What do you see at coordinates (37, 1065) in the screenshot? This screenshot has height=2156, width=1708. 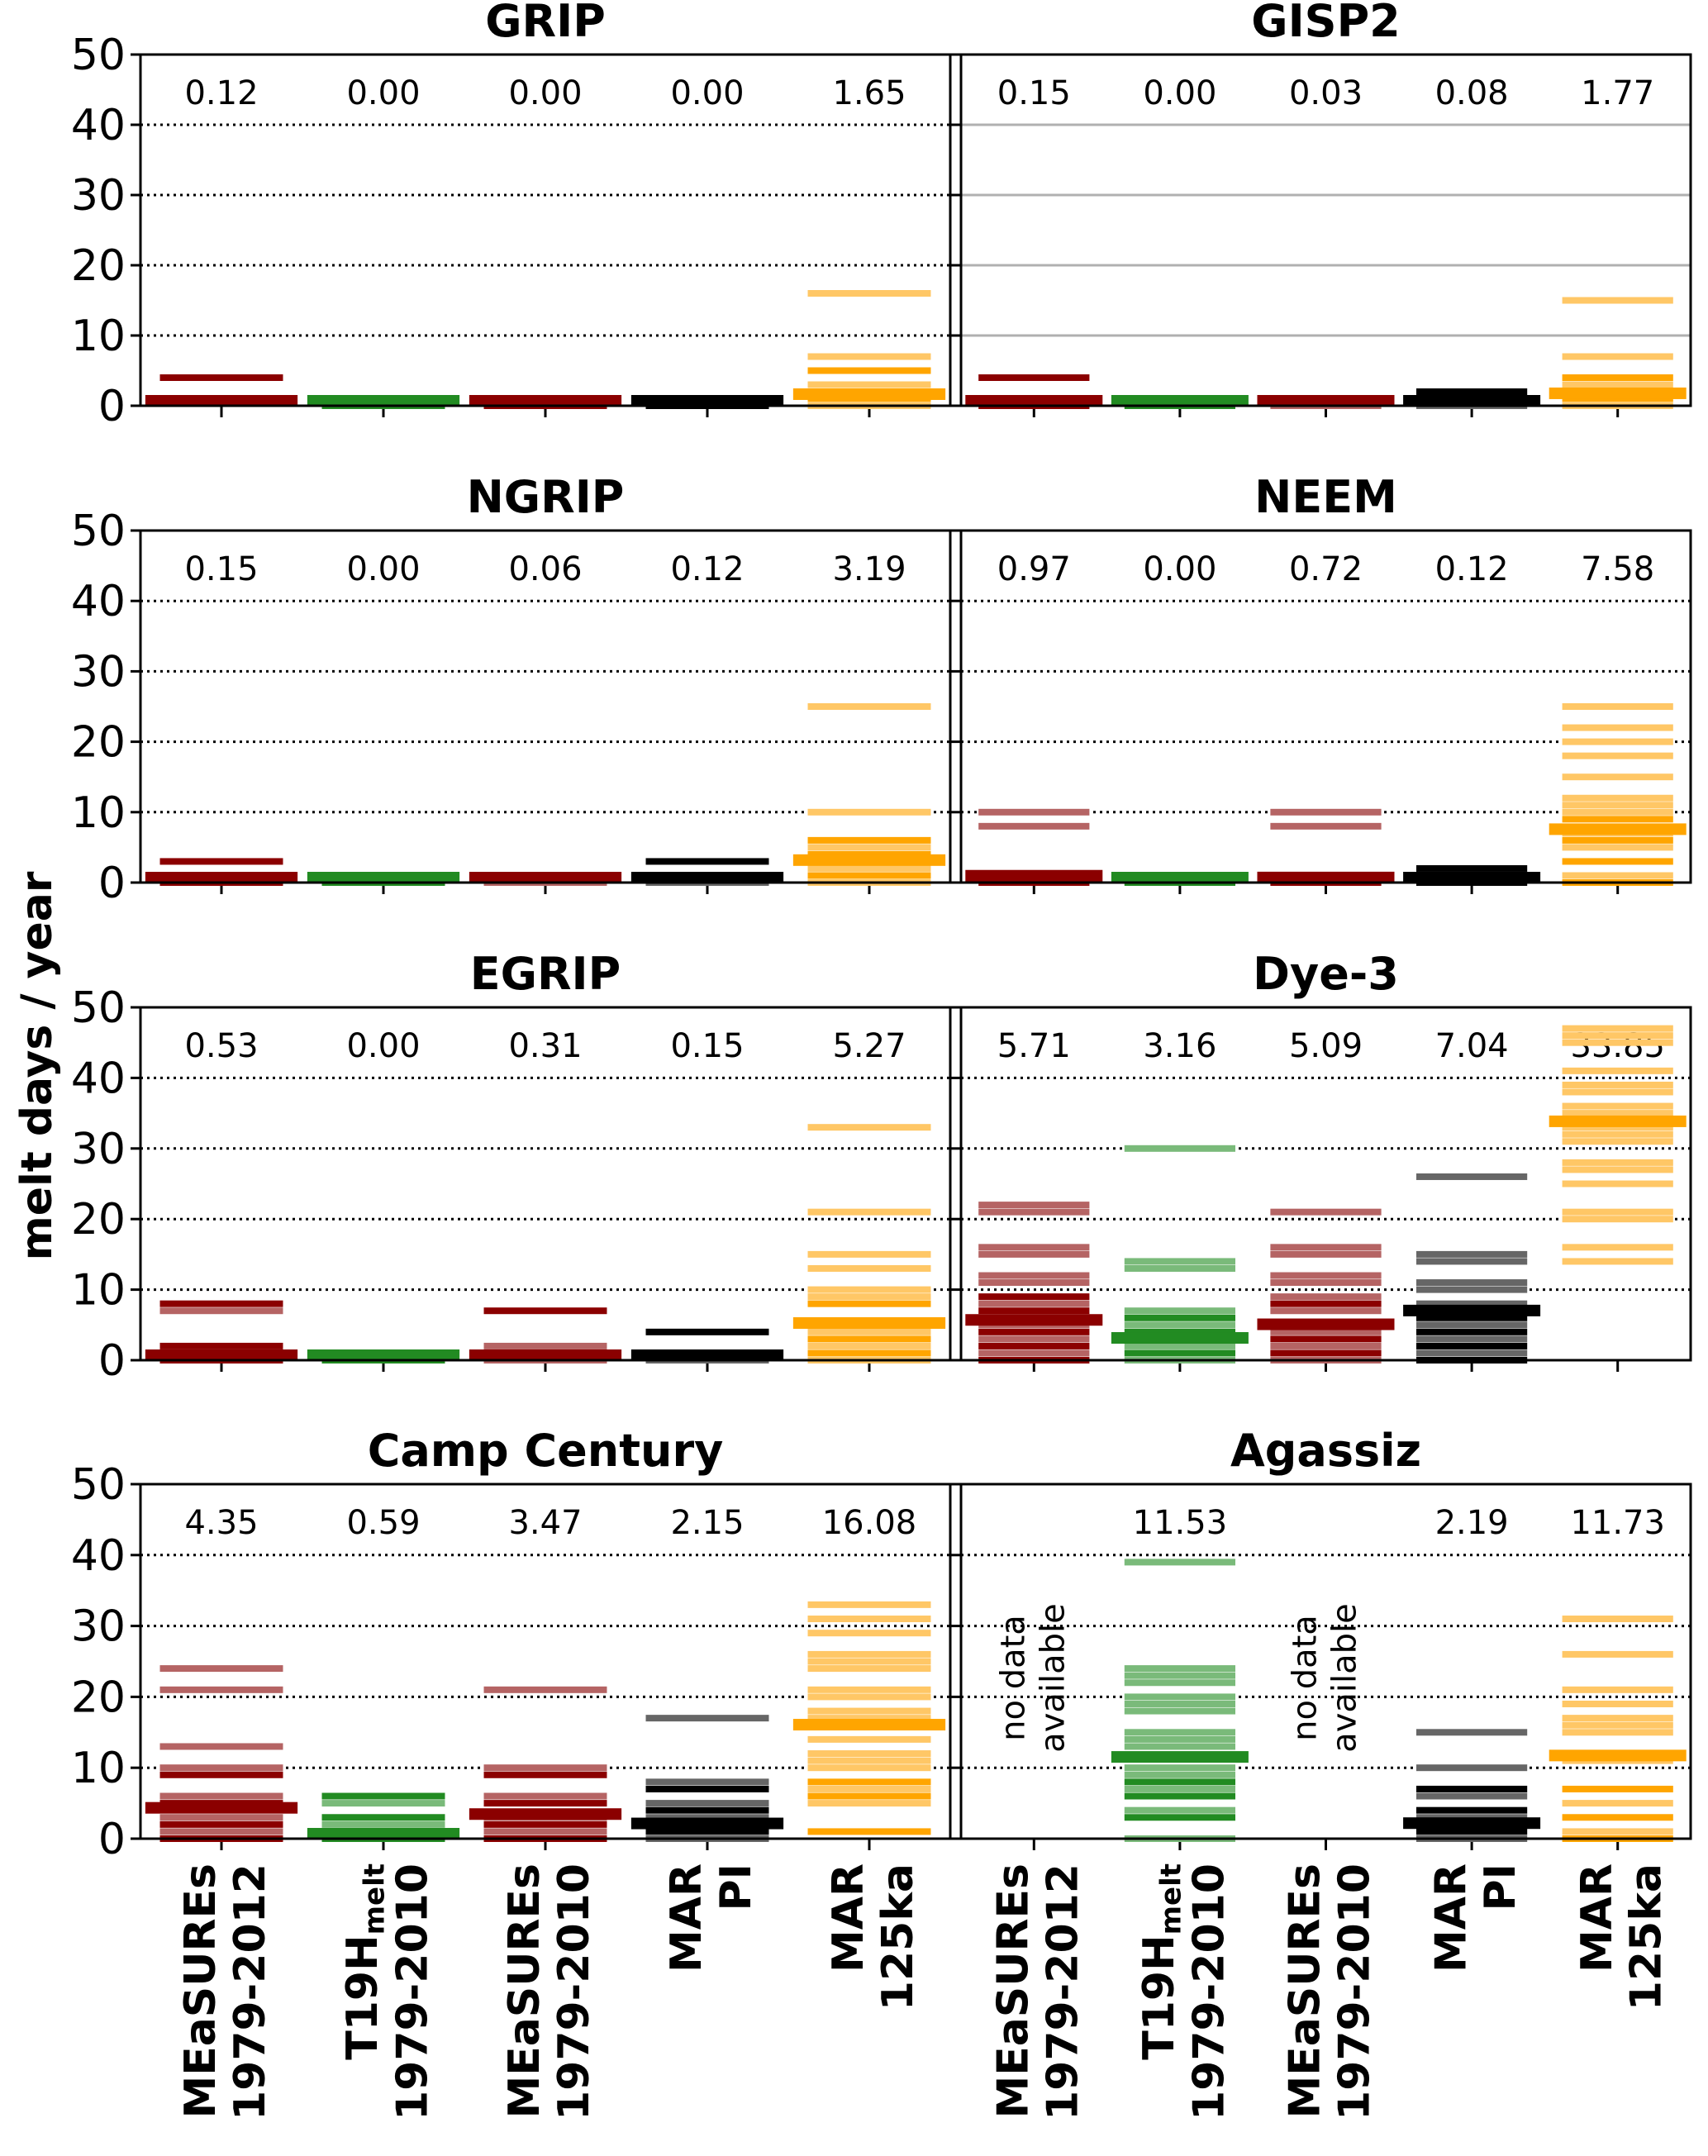 I see `y-axis-label: melt days / year` at bounding box center [37, 1065].